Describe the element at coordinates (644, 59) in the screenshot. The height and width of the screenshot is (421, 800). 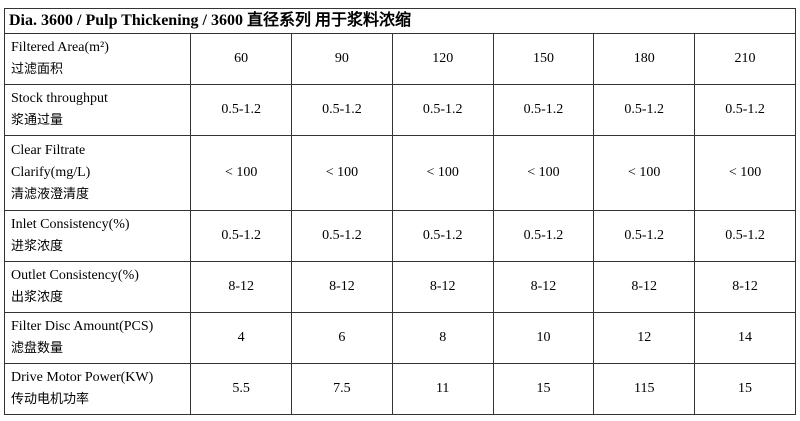
I see `table-cell: 180` at that location.